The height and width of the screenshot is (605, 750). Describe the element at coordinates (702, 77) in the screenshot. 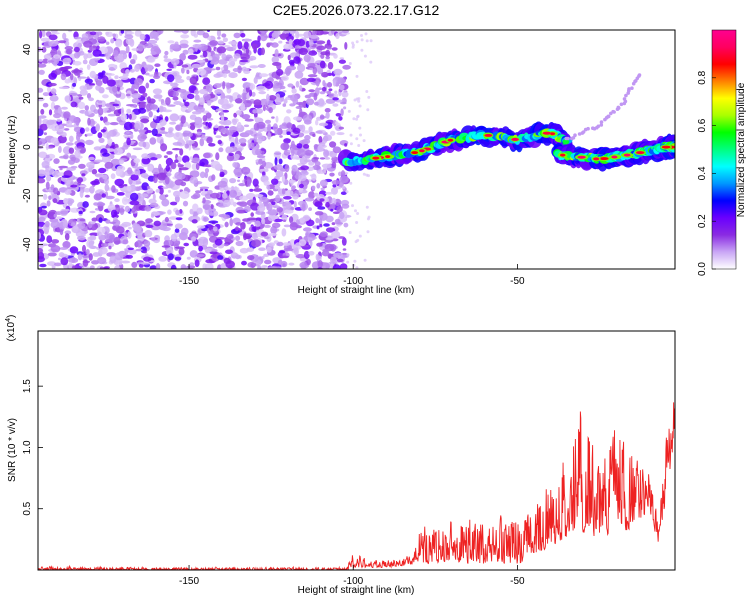

I see `colorbar-tick-label: 0.8` at that location.